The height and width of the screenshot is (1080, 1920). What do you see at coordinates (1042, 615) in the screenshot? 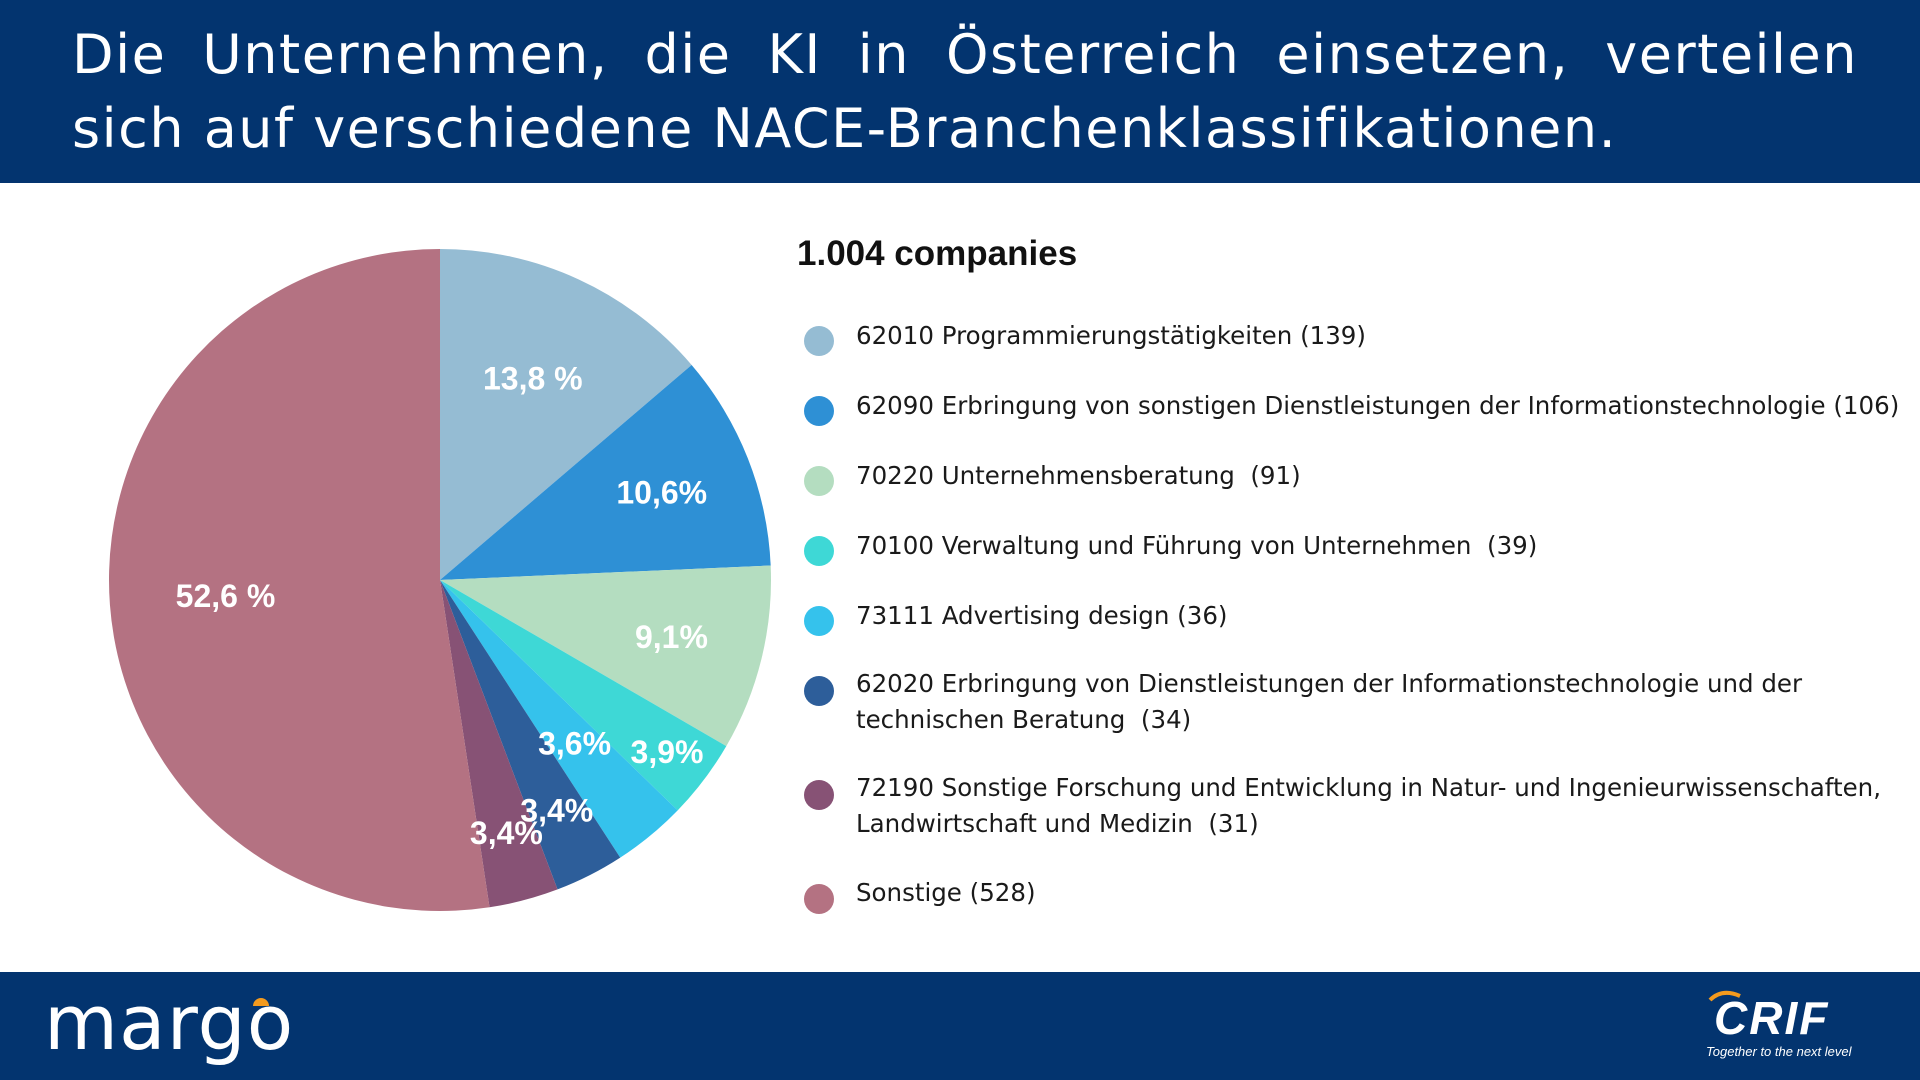
I see `legend-label-5: 73111 Advertising design (36)` at bounding box center [1042, 615].